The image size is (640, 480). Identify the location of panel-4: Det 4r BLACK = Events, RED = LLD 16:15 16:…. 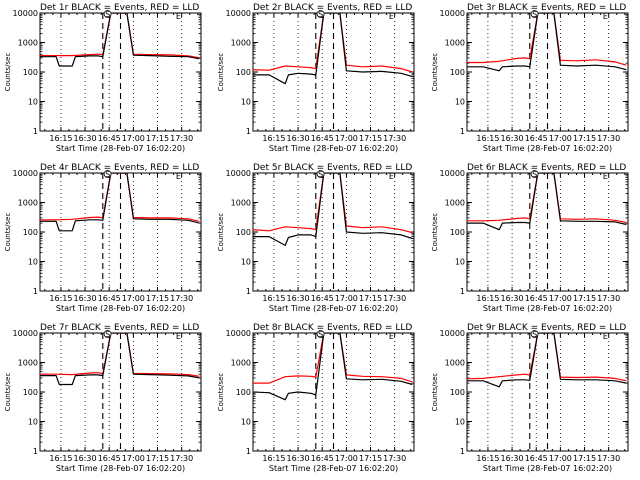
(103, 238).